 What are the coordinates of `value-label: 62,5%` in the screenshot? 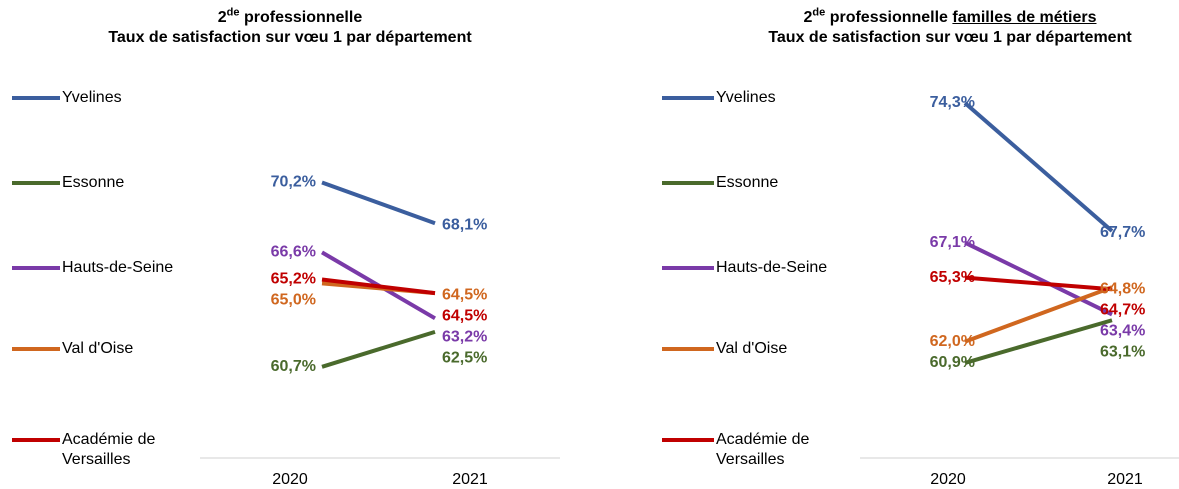 It's located at (464, 357).